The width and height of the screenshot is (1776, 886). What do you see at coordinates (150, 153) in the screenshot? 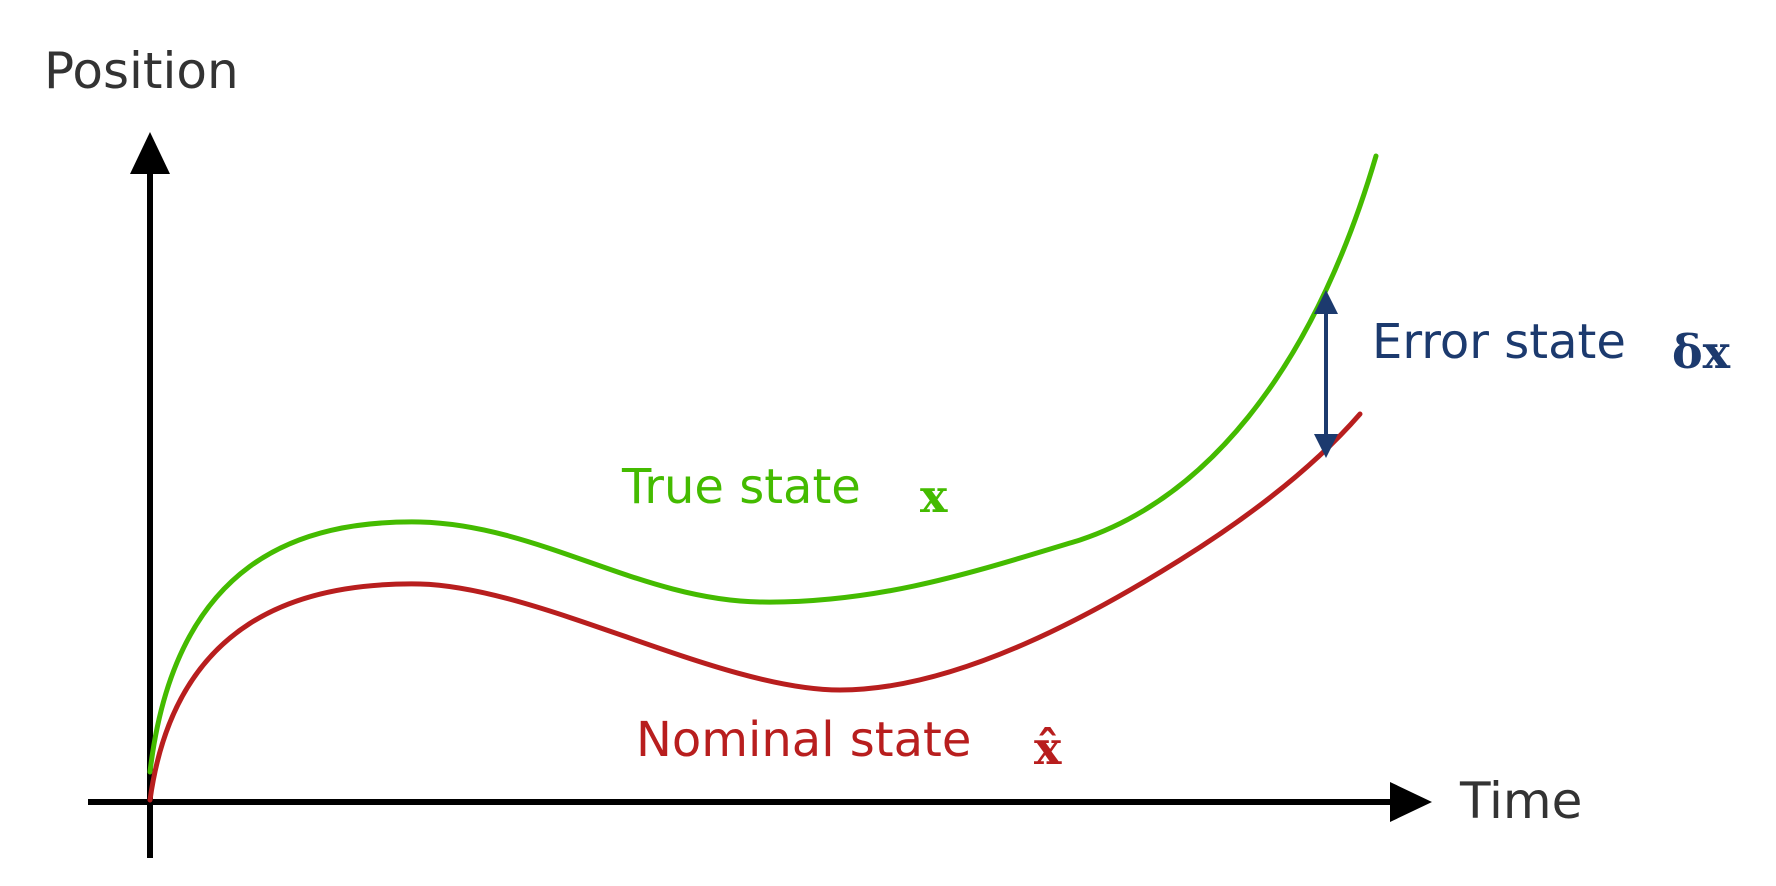
I see `y-axis-arrowhead` at bounding box center [150, 153].